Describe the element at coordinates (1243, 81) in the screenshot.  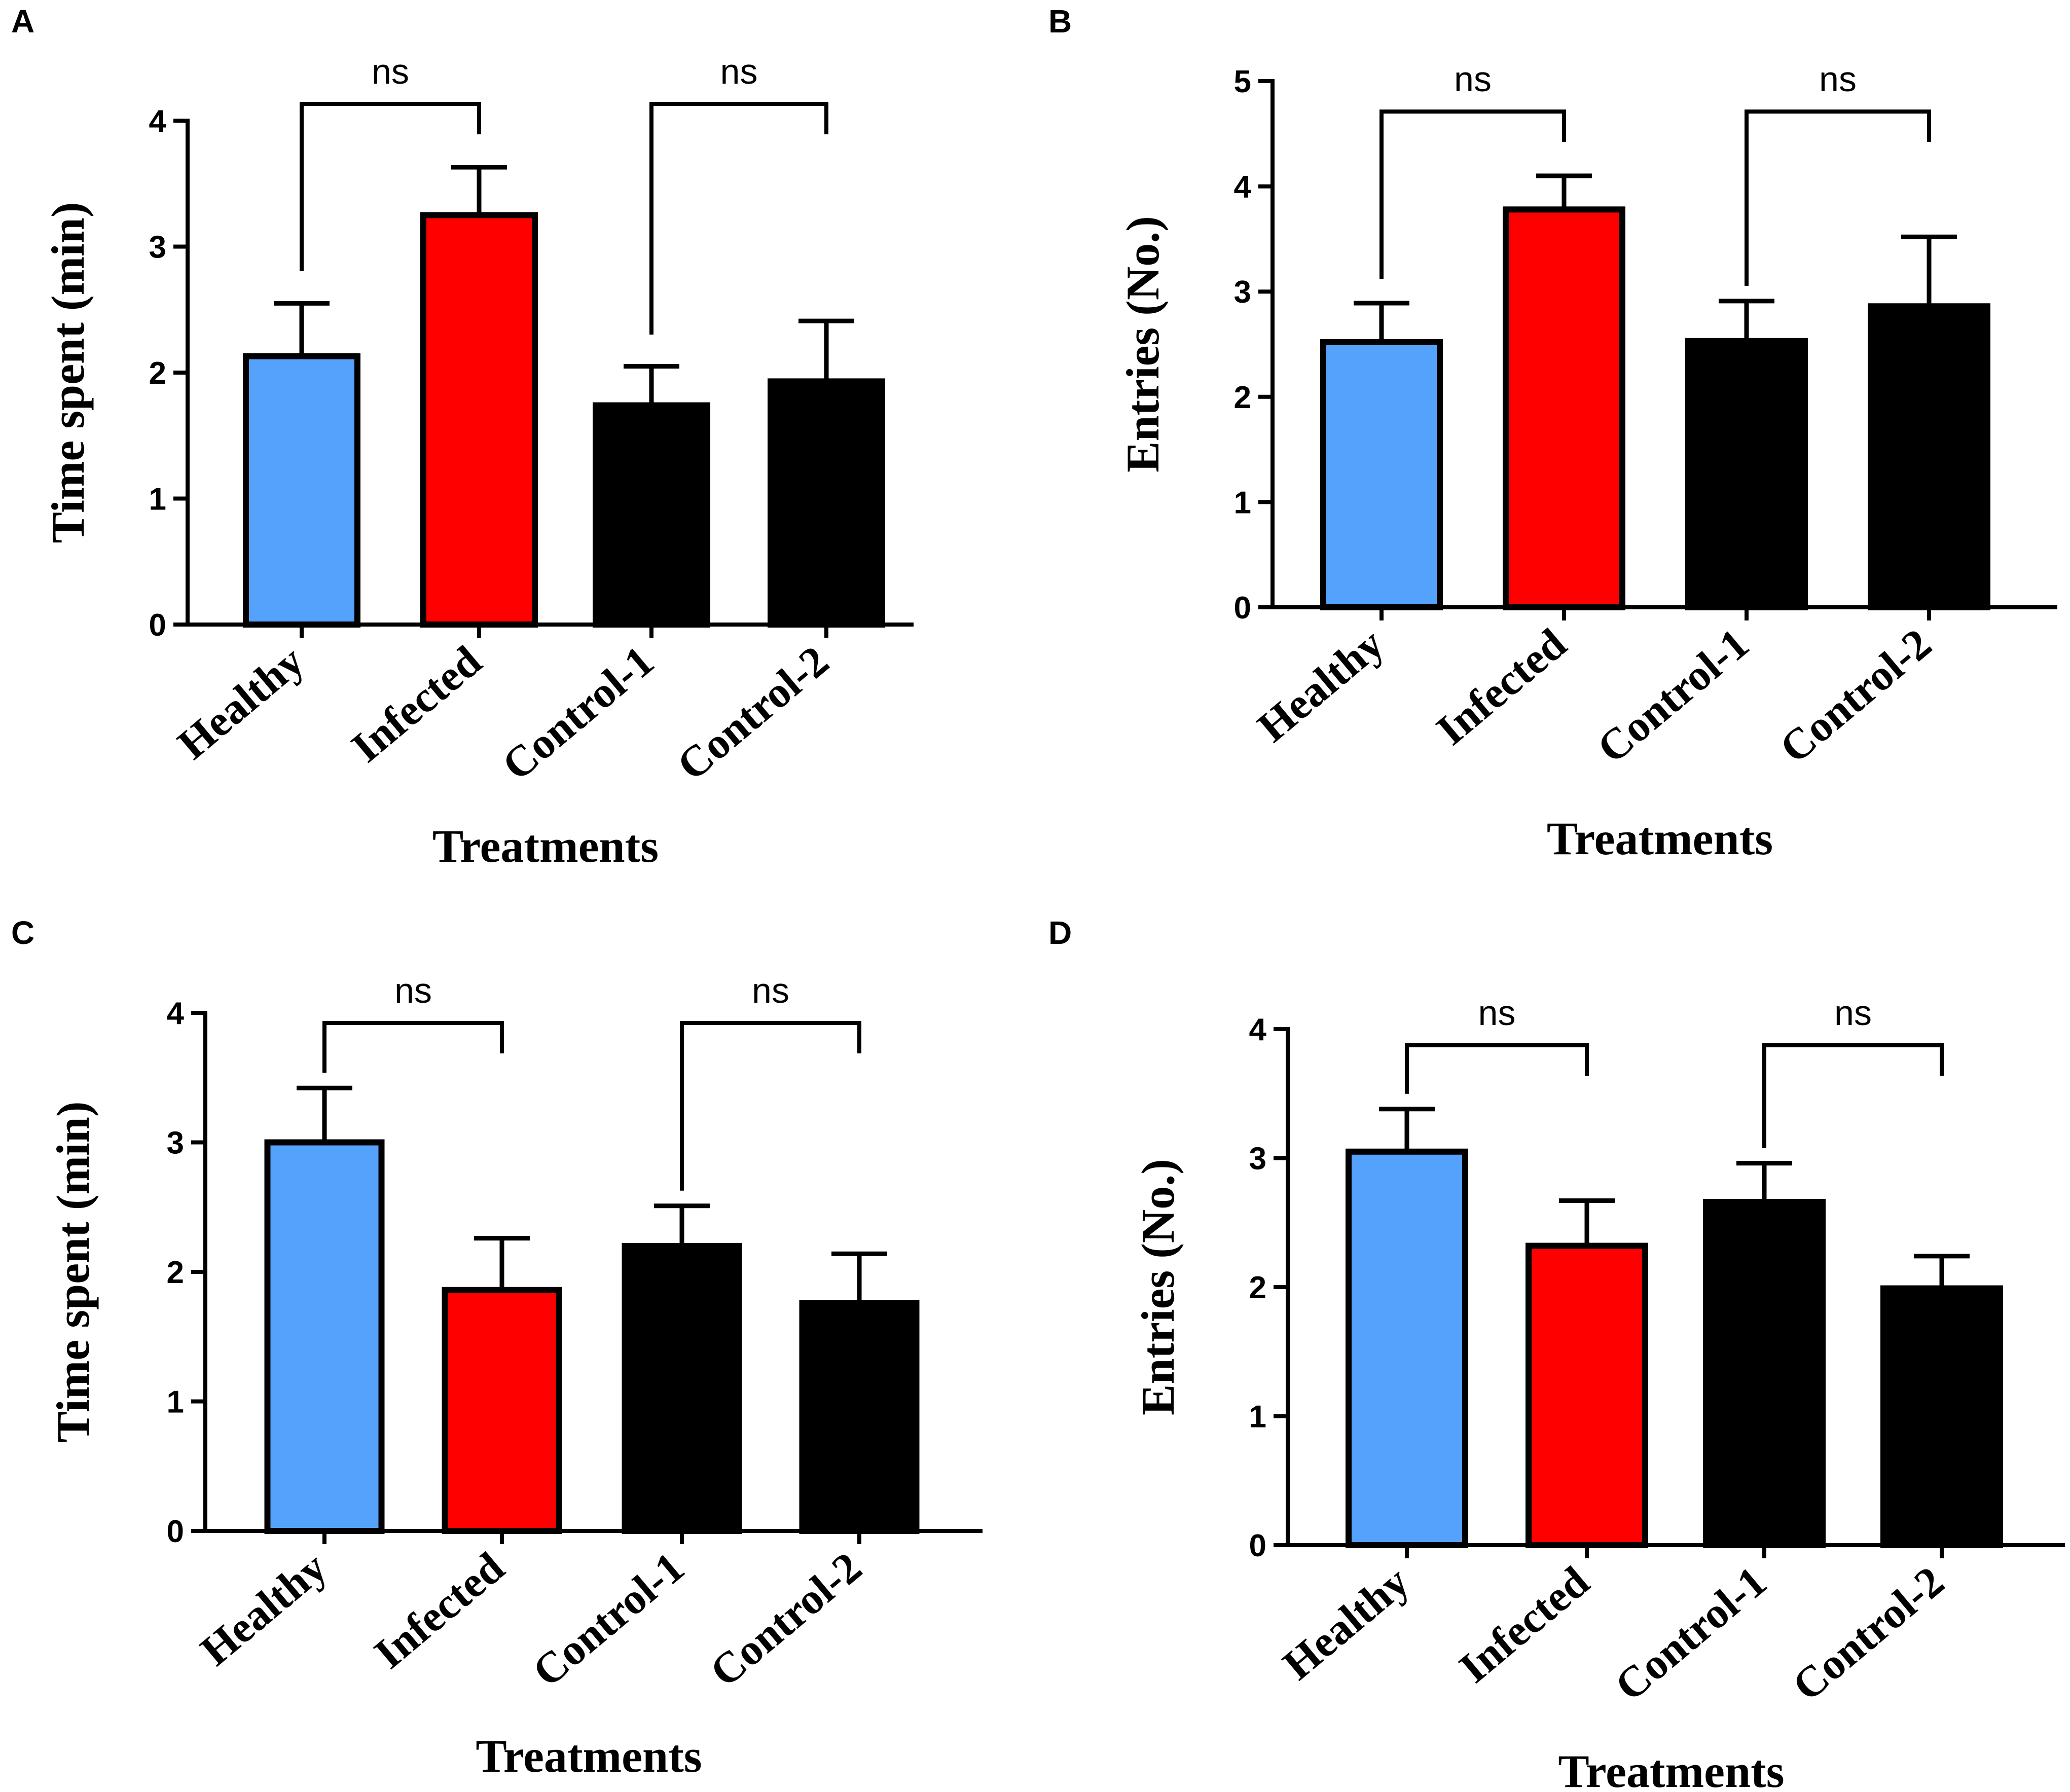
I see `y-tick-label: 5` at that location.